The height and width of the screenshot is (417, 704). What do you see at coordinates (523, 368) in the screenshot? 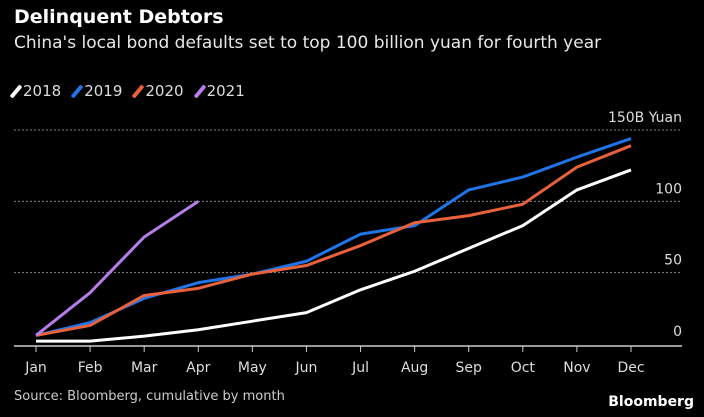
I see `x-tick-label: Oct` at bounding box center [523, 368].